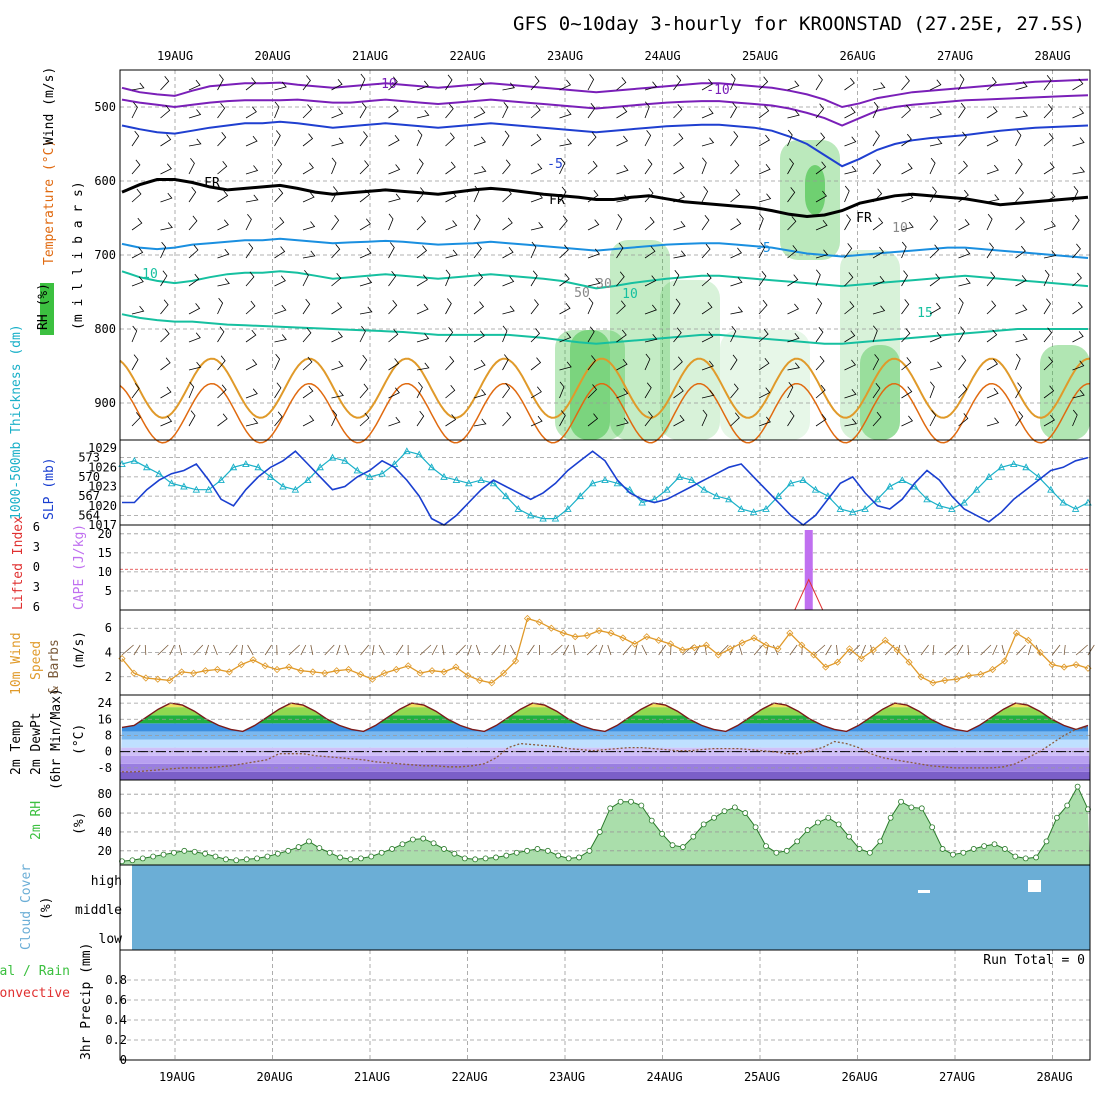 This screenshot has height=1100, width=1100. I want to click on wind-tick-label: 6, so click(108, 628).